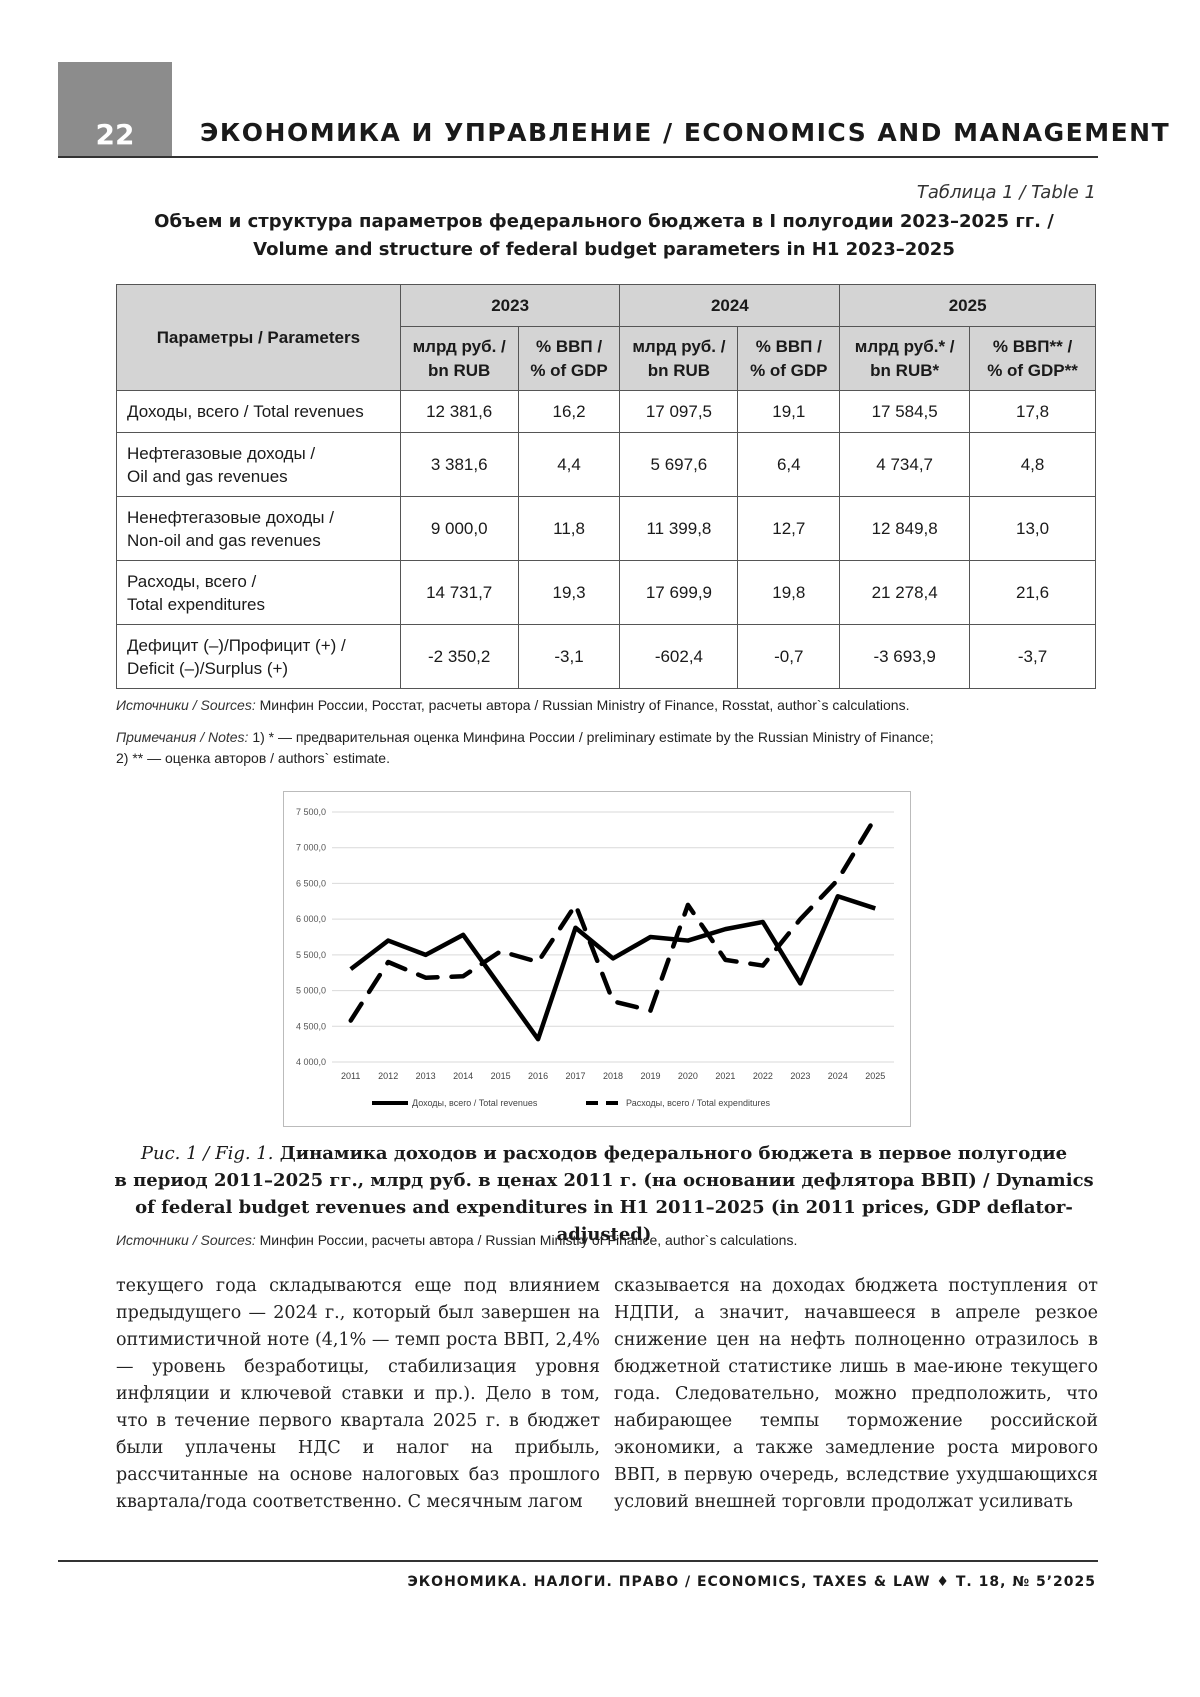 This screenshot has height=1697, width=1200. Describe the element at coordinates (311, 919) in the screenshot. I see `y-tick-label: 6 000,0` at that location.